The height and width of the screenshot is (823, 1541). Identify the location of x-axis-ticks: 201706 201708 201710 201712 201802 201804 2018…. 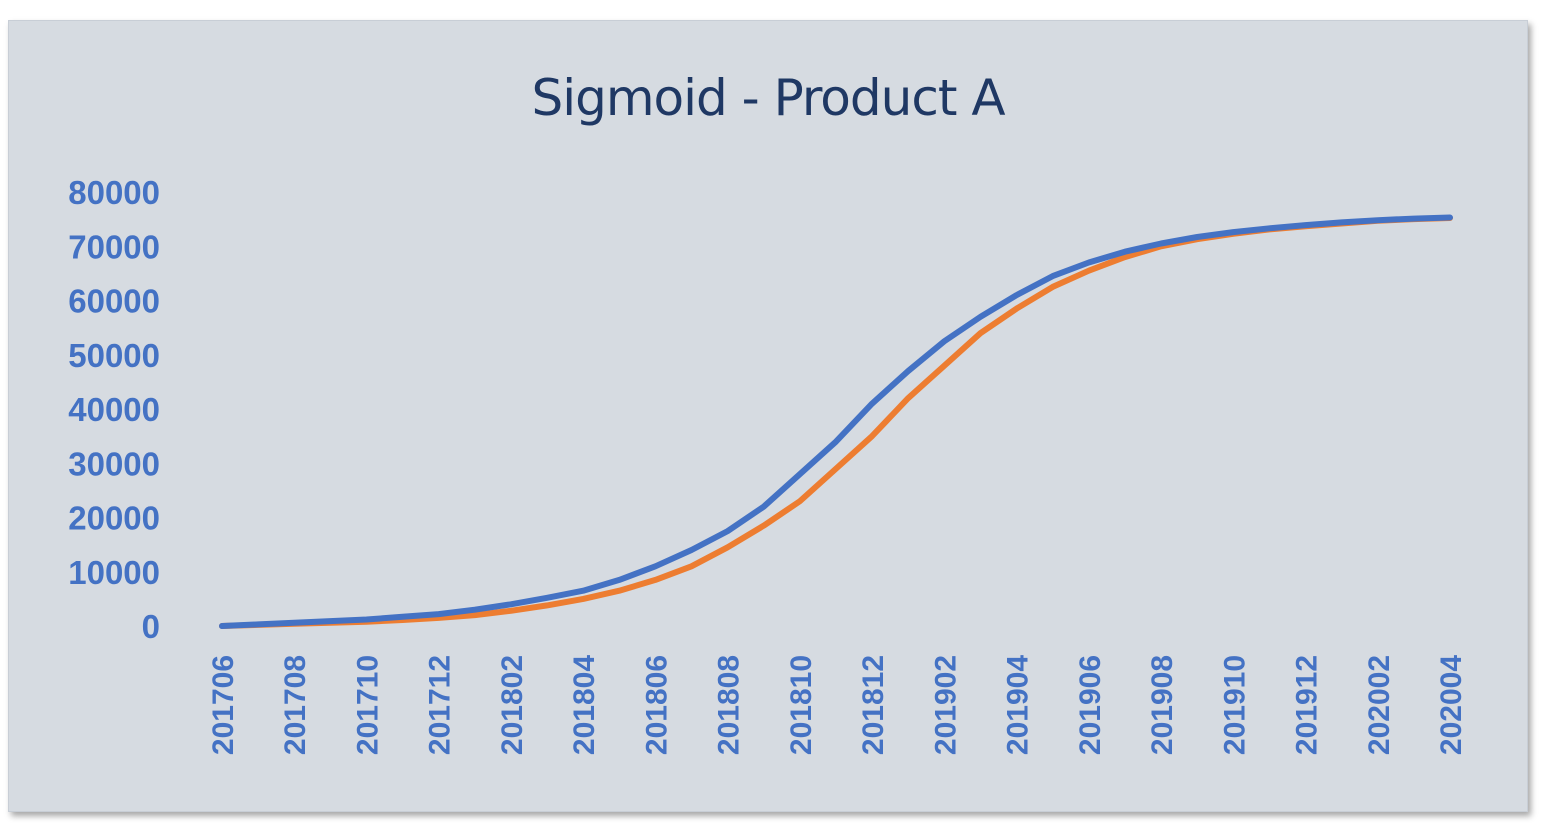
(837, 705).